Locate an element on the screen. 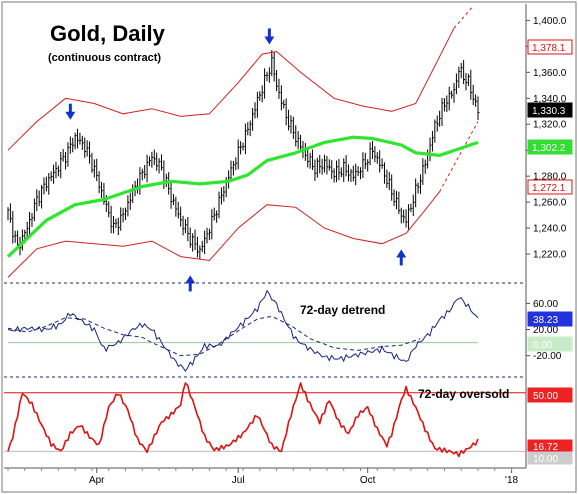 The image size is (578, 494). chart-title: Gold, Daily is located at coordinates (108, 33).